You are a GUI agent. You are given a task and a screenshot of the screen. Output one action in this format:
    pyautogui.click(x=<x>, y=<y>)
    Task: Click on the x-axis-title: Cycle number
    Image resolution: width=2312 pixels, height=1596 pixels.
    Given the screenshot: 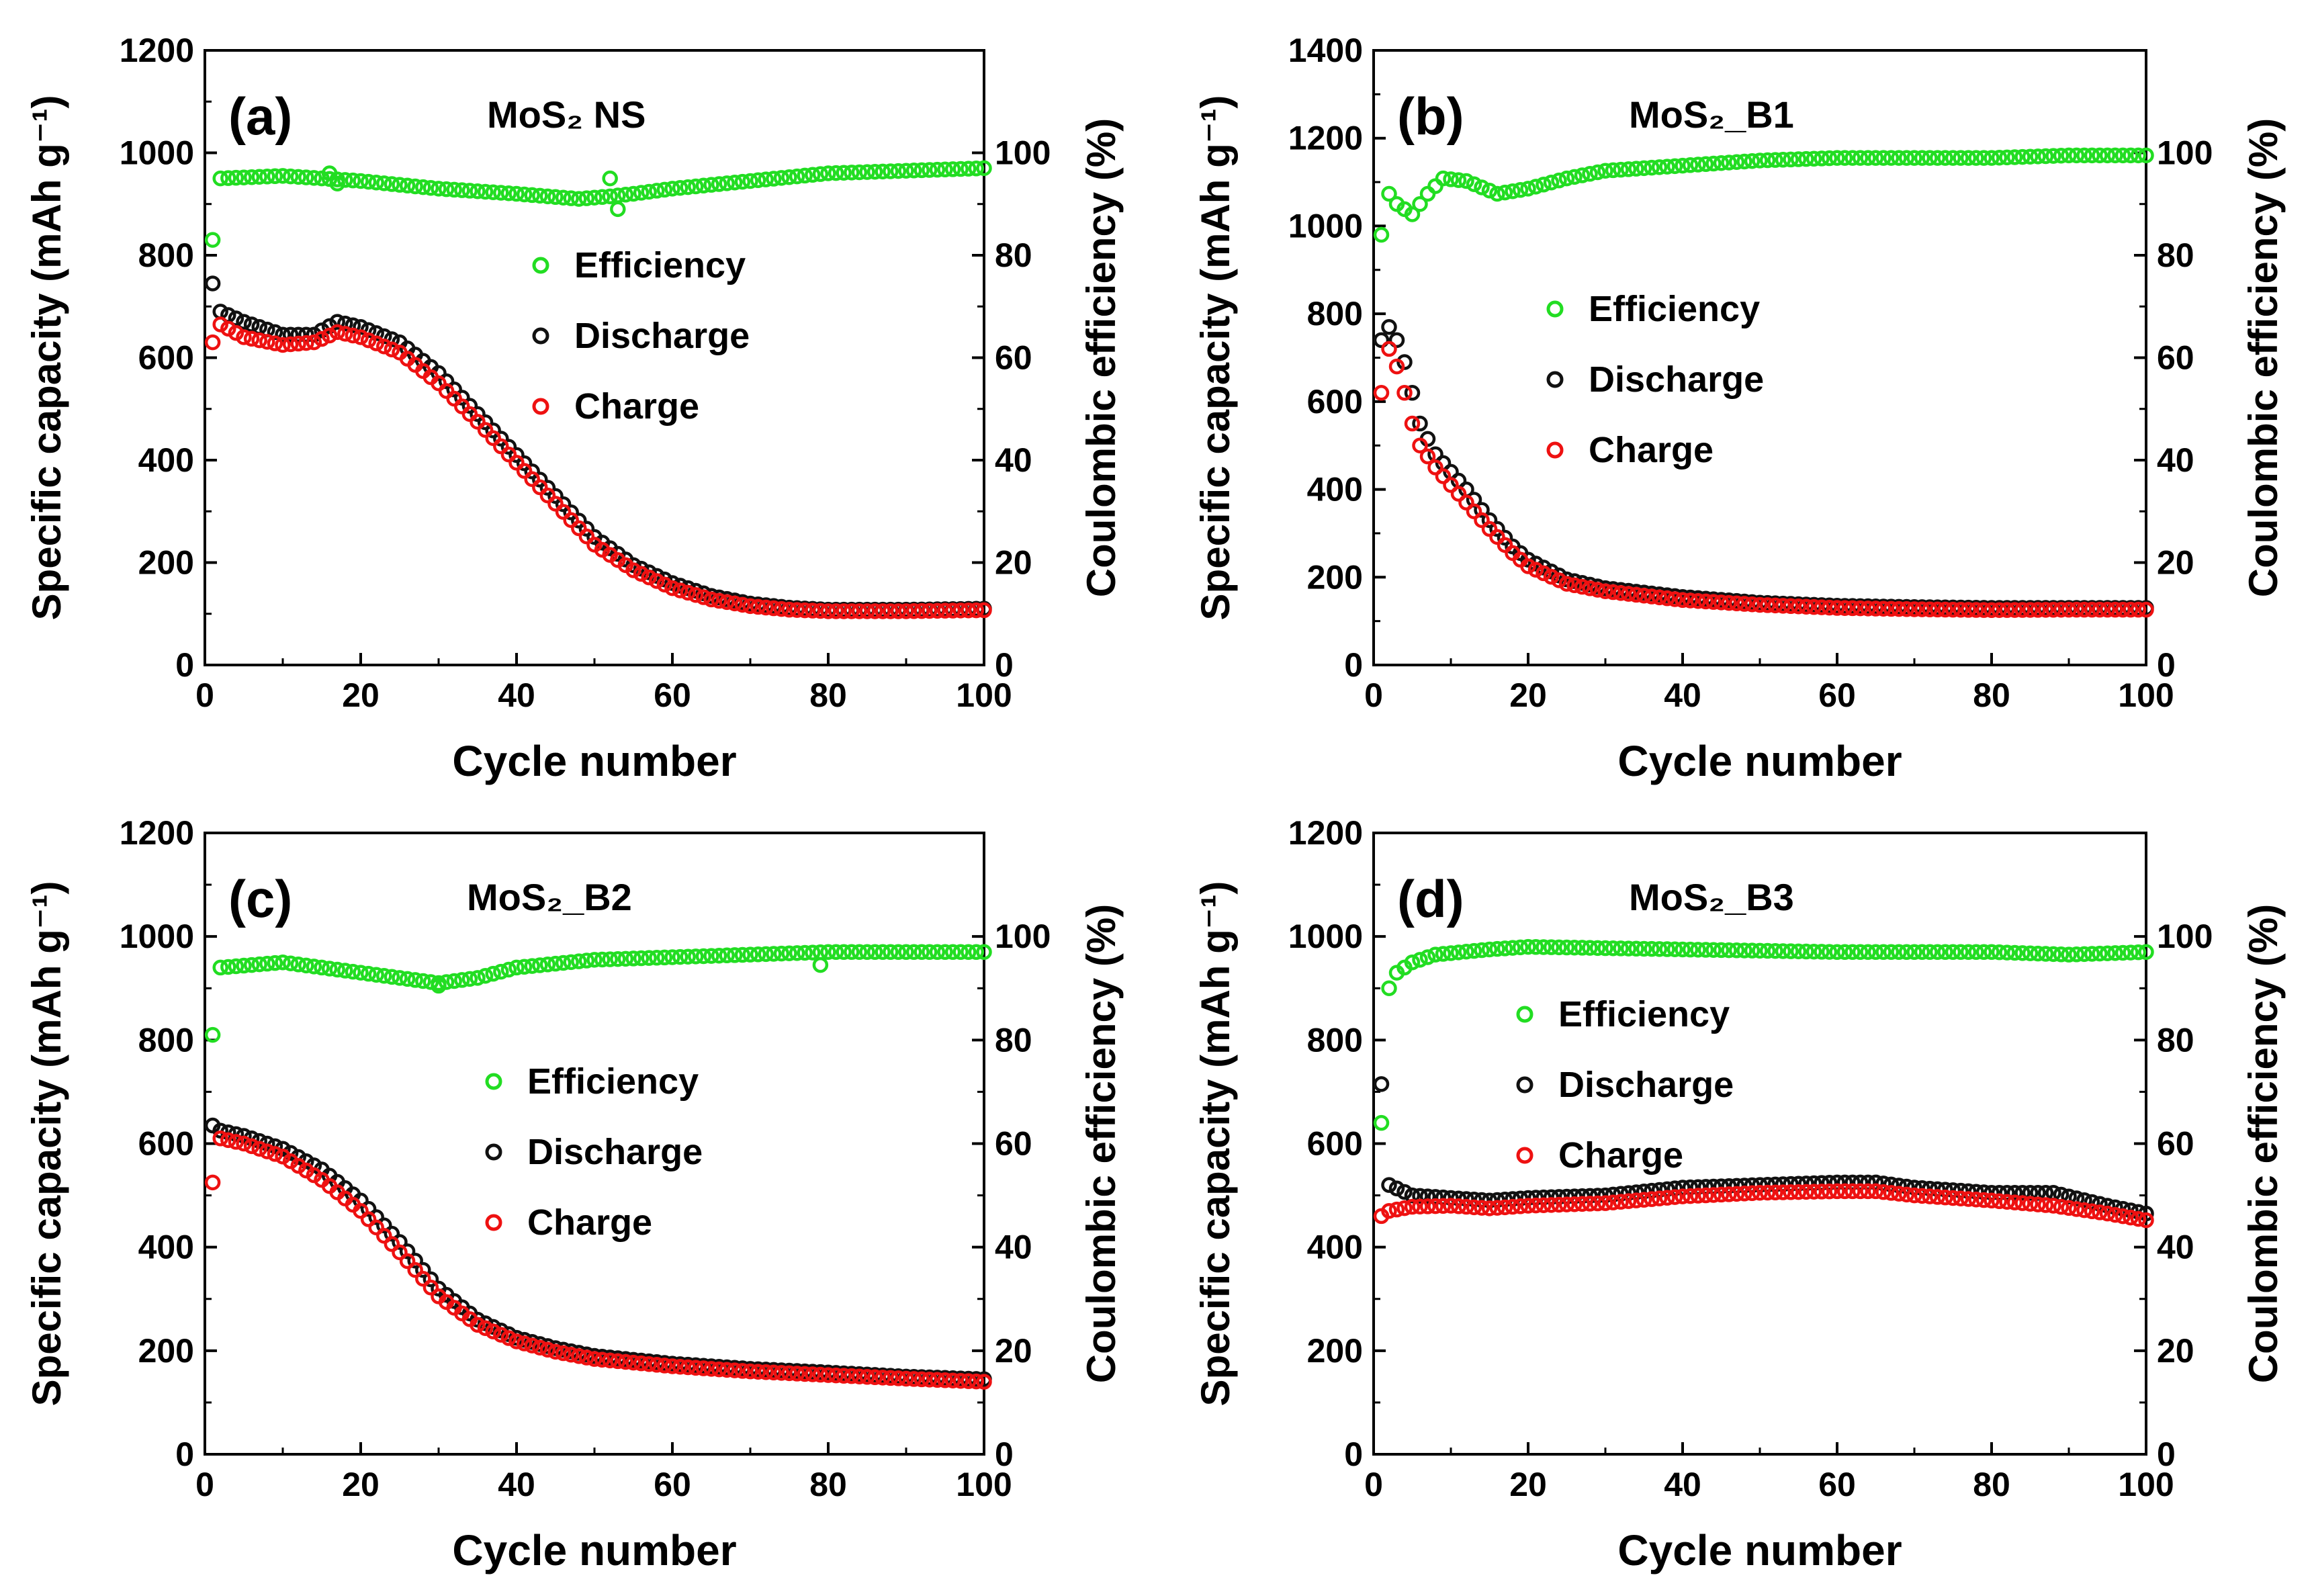 What is the action you would take?
    pyautogui.click(x=1760, y=761)
    